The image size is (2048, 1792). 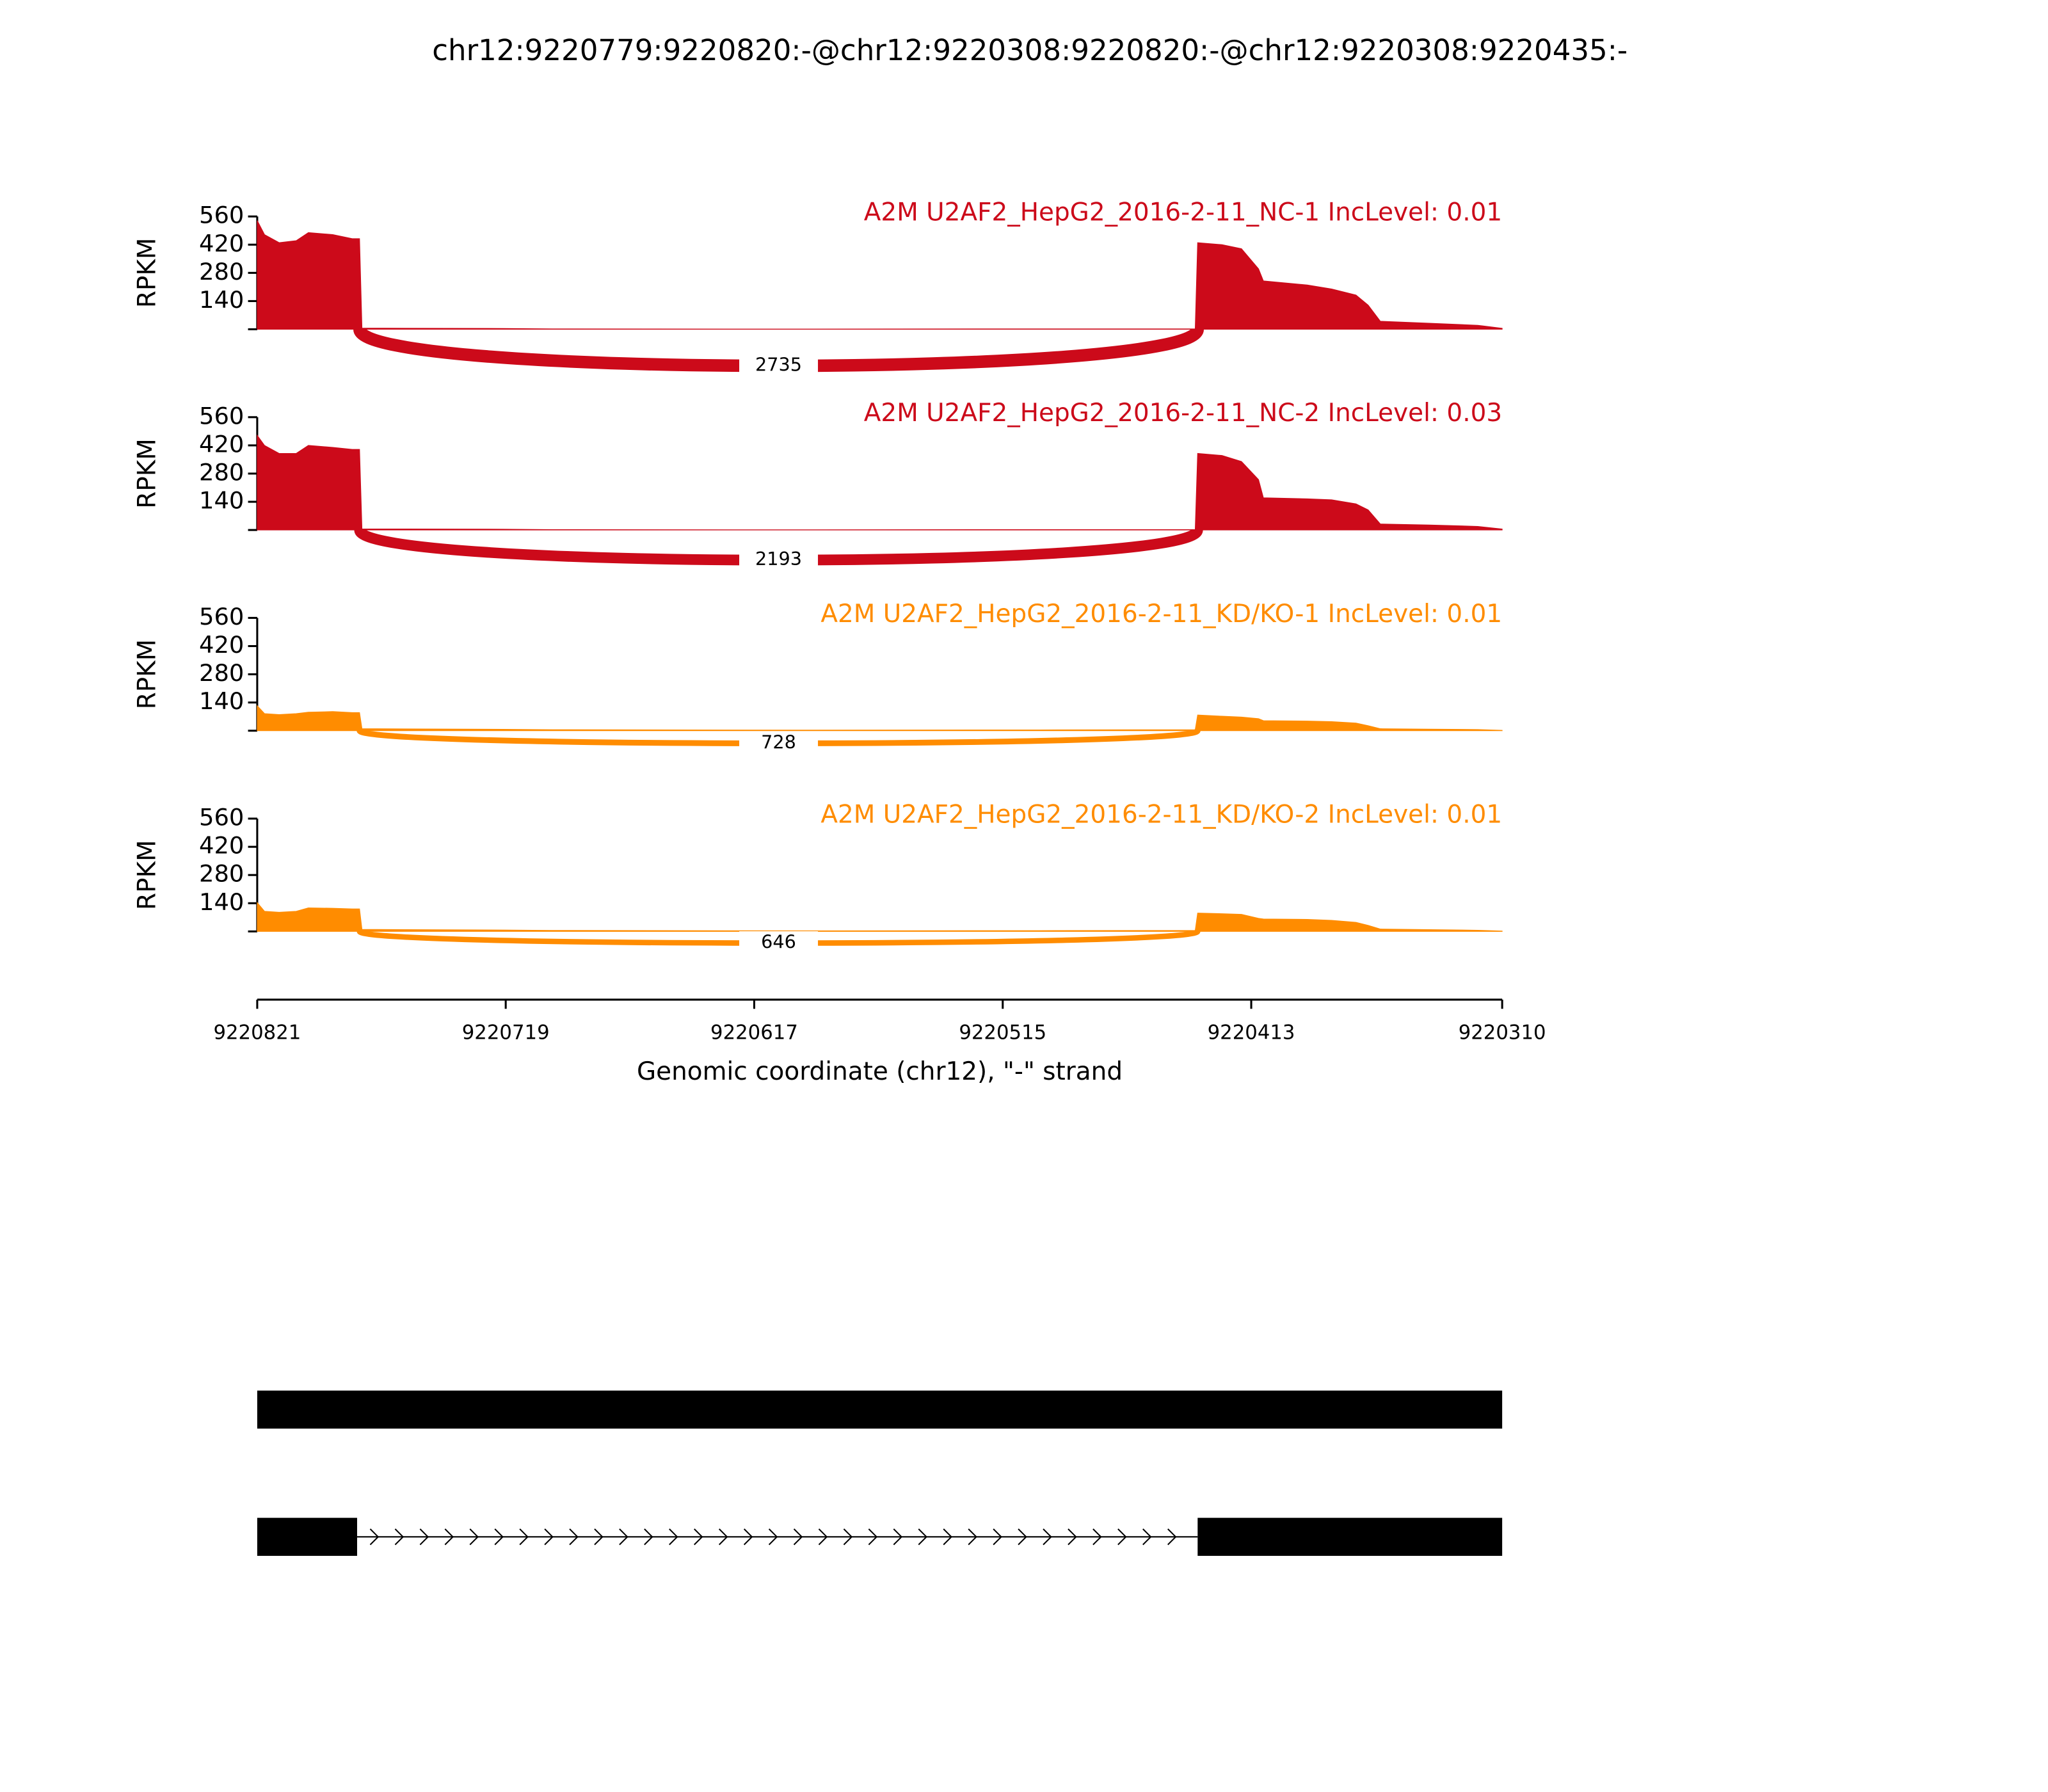 What do you see at coordinates (506, 1032) in the screenshot?
I see `x-tick-label: 9220719` at bounding box center [506, 1032].